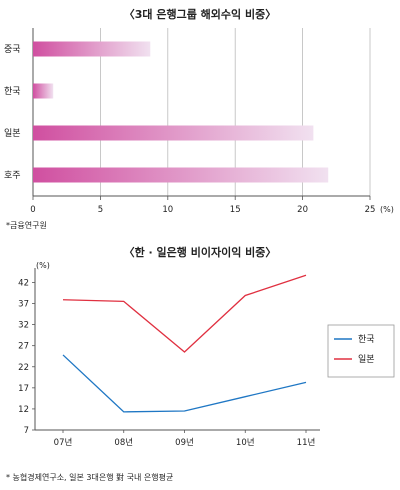 This screenshot has width=400, height=490. What do you see at coordinates (167, 210) in the screenshot?
I see `chart1-x-tick-label: 10` at bounding box center [167, 210].